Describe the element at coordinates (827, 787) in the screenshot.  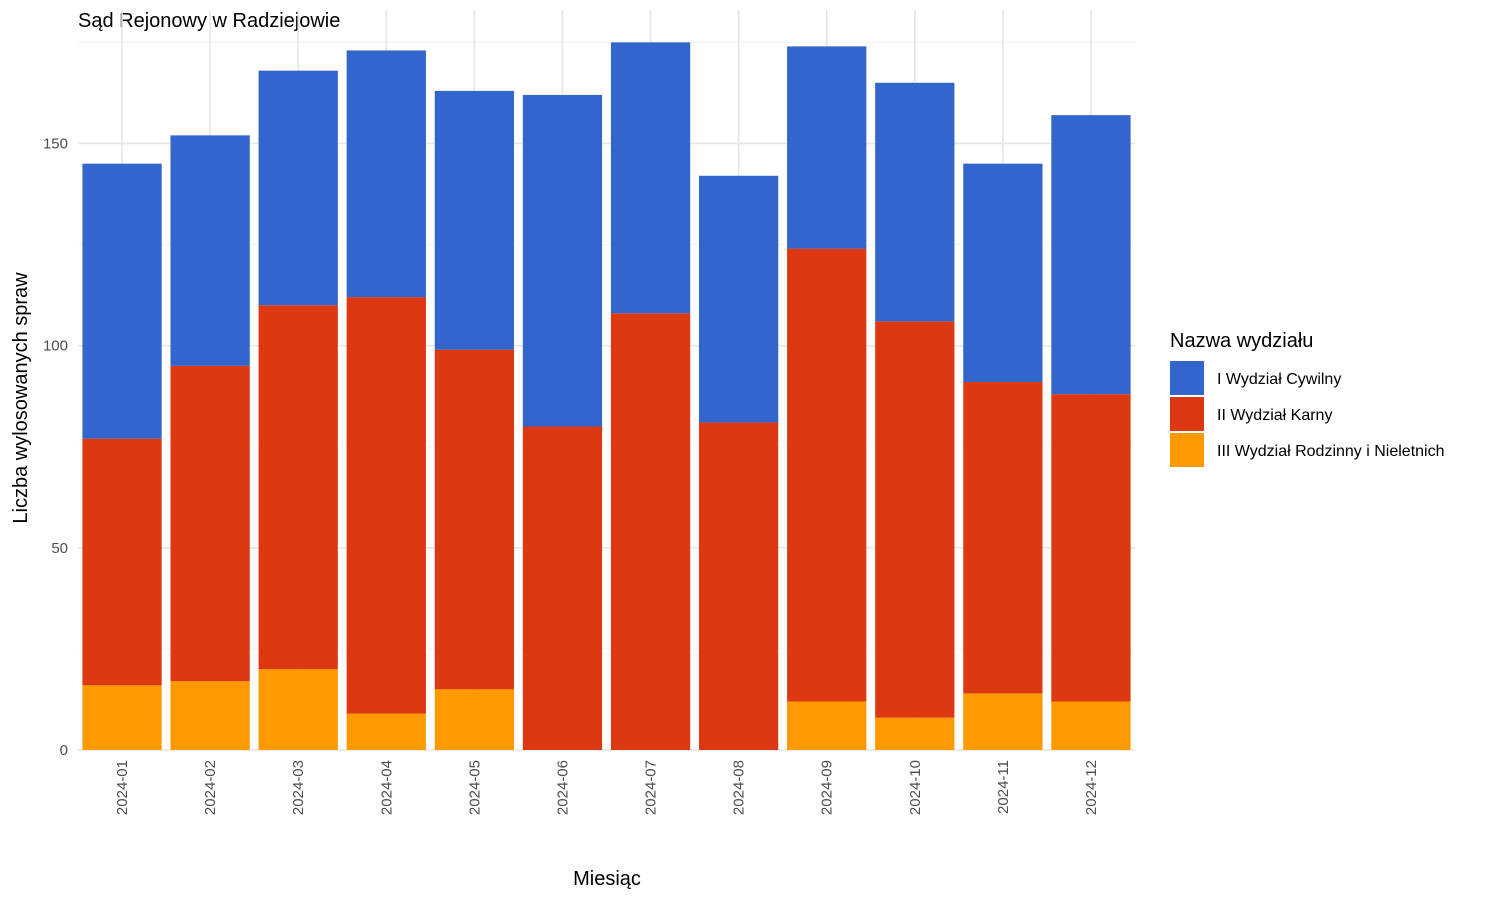
I see `x-tick-label: 2024-09` at that location.